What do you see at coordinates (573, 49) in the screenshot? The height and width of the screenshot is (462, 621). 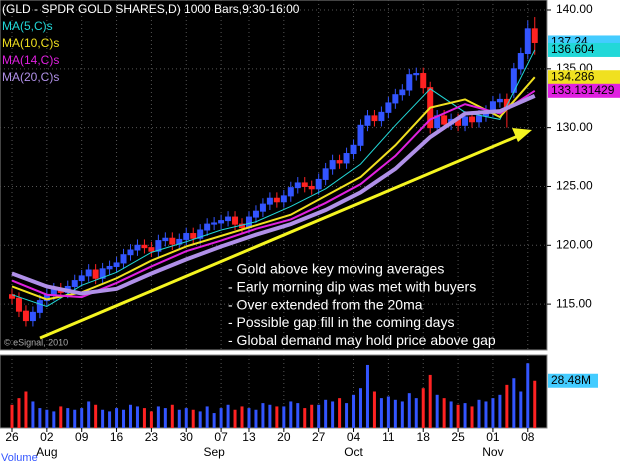 I see `value-label: 136.604` at bounding box center [573, 49].